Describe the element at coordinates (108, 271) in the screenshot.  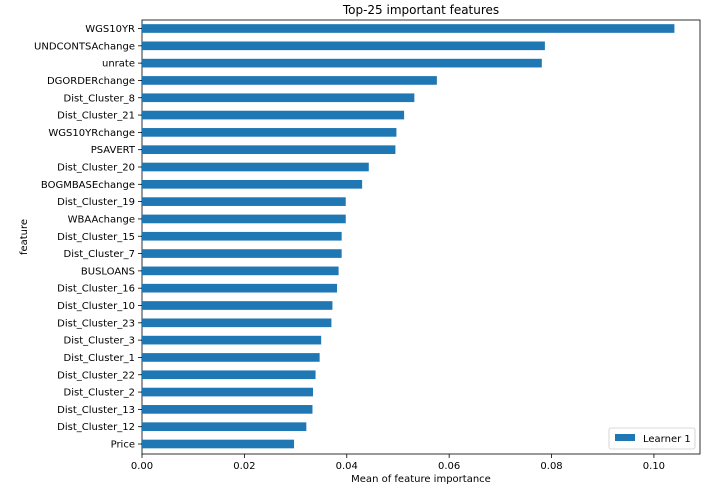
I see `y-tick-label: BUSLOANS` at that location.